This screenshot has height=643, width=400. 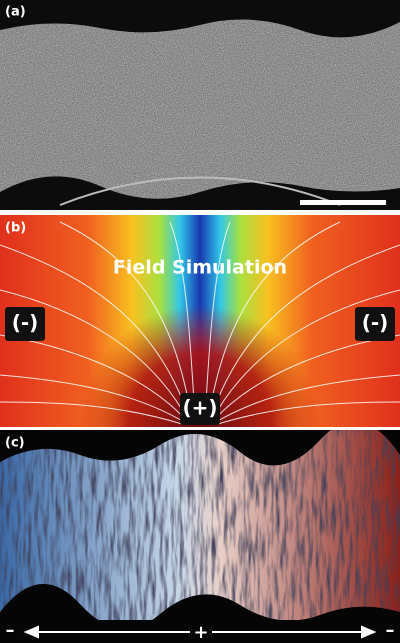 I want to click on scale-bar, so click(x=343, y=202).